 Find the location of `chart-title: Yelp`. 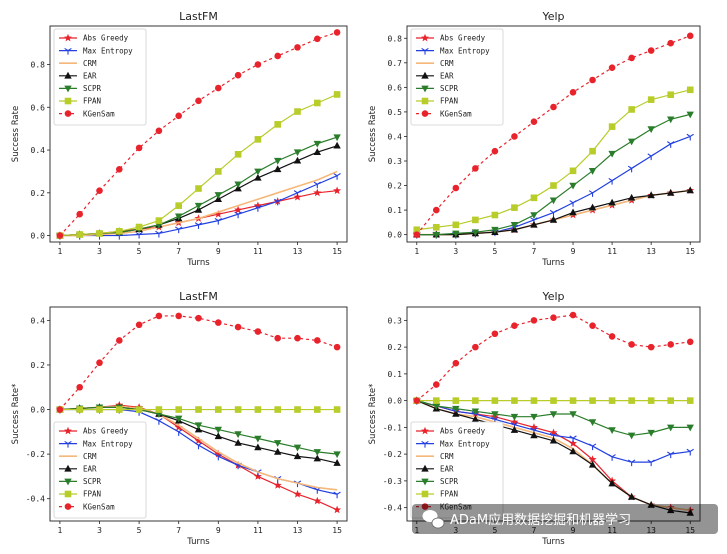

chart-title: Yelp is located at coordinates (552, 296).